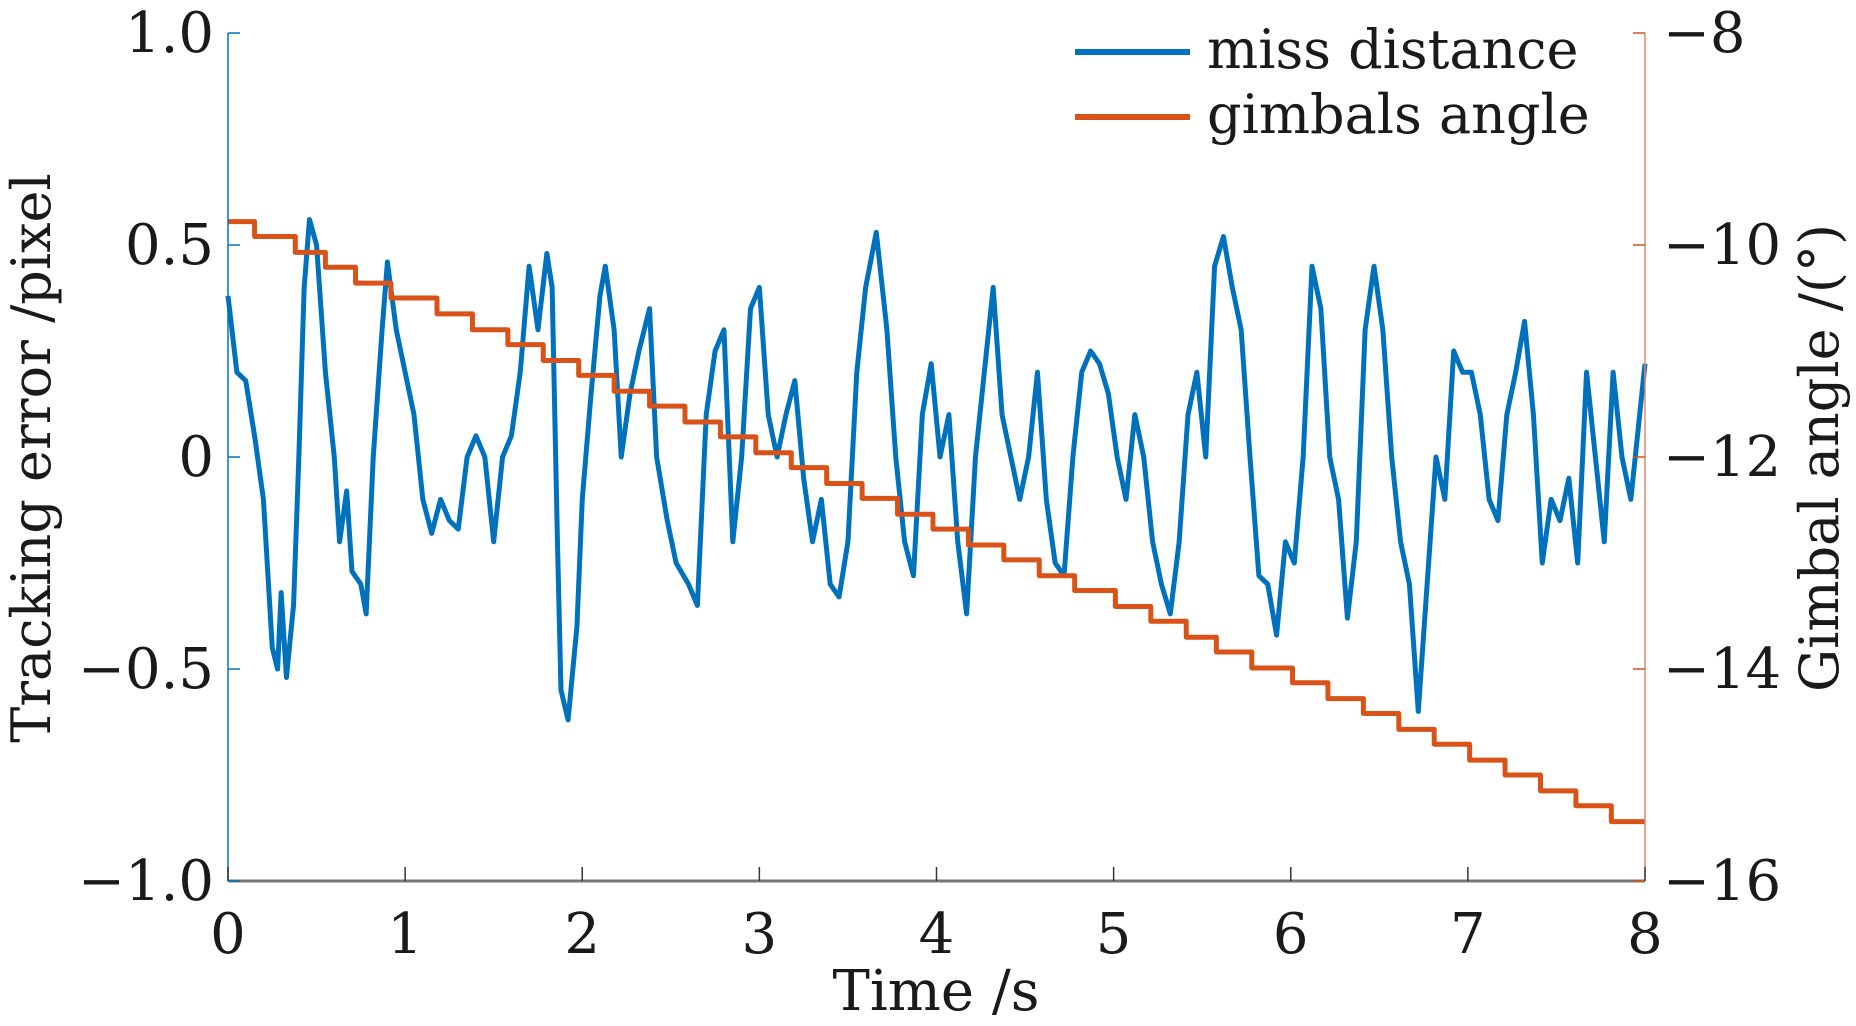 This screenshot has width=1856, height=1026. I want to click on x-tick-label: 0, so click(228, 934).